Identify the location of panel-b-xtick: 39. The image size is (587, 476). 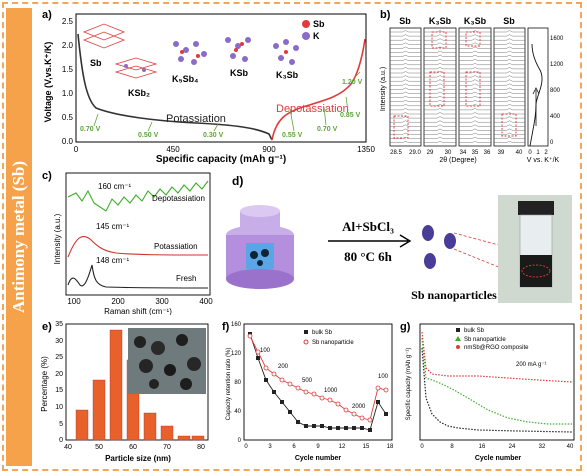
(501, 153).